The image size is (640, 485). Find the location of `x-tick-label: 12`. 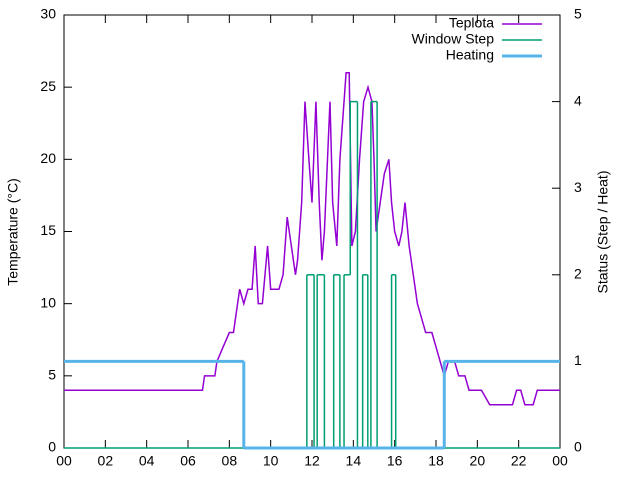

x-tick-label: 12 is located at coordinates (312, 461).